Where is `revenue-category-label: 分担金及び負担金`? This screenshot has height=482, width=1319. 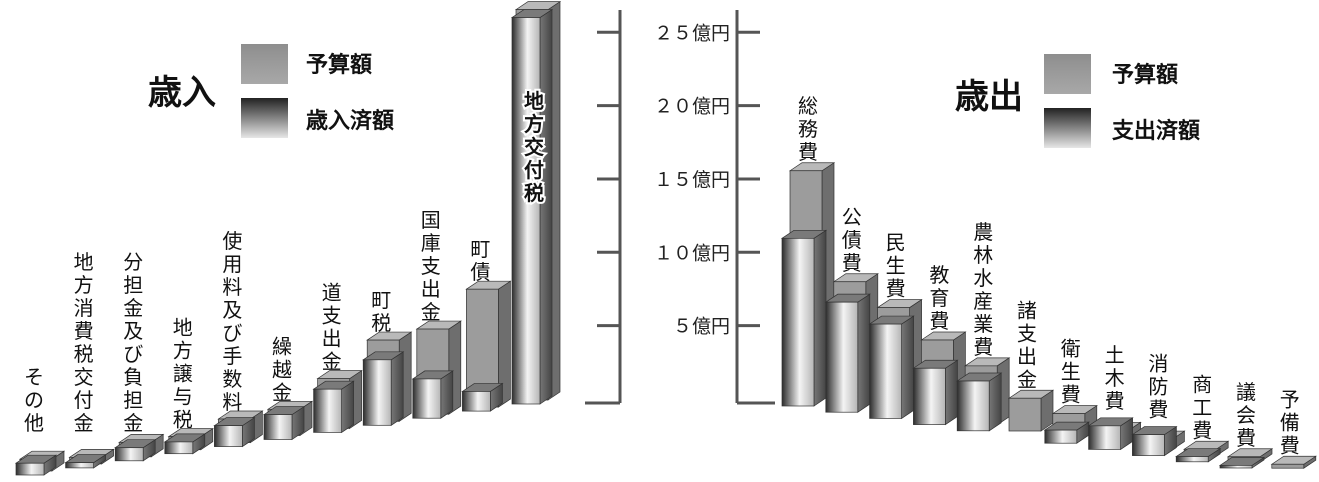
revenue-category-label: 分担金及び負担金 is located at coordinates (133, 342).